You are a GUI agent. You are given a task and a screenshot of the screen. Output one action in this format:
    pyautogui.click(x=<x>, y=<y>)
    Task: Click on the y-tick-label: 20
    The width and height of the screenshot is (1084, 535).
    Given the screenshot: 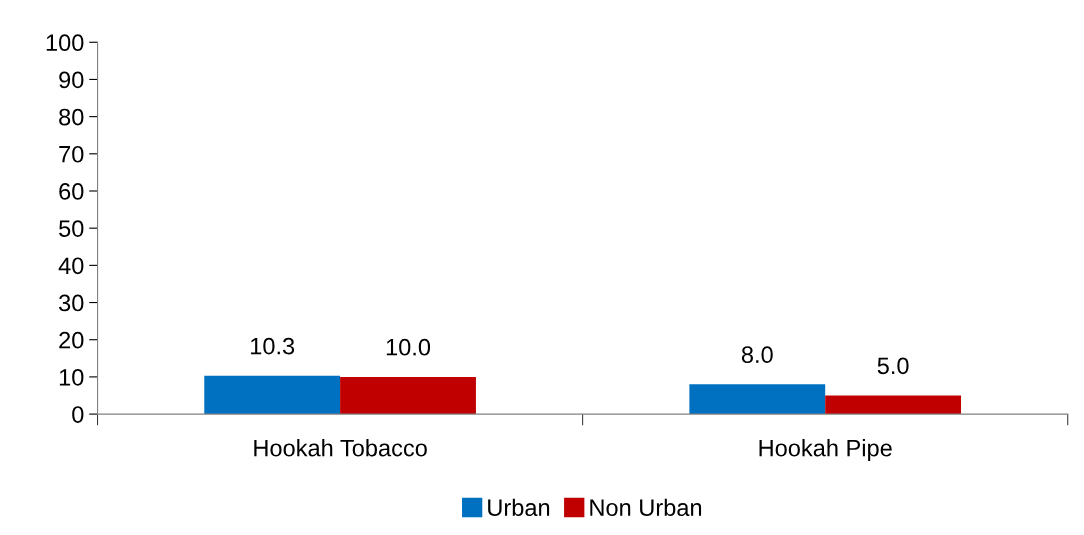 What is the action you would take?
    pyautogui.click(x=71, y=340)
    